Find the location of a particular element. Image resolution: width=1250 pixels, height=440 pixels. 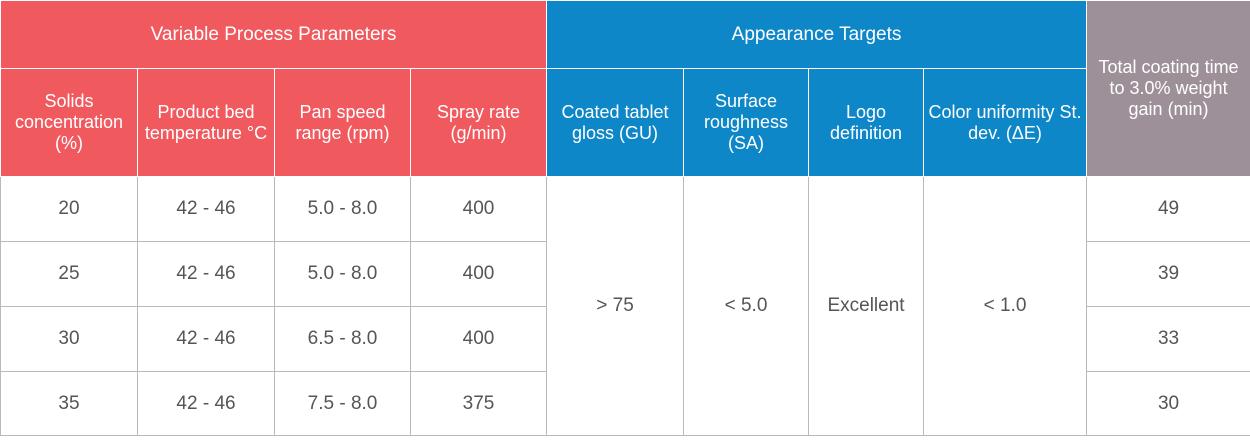

solids-cell: 35 is located at coordinates (69, 403).